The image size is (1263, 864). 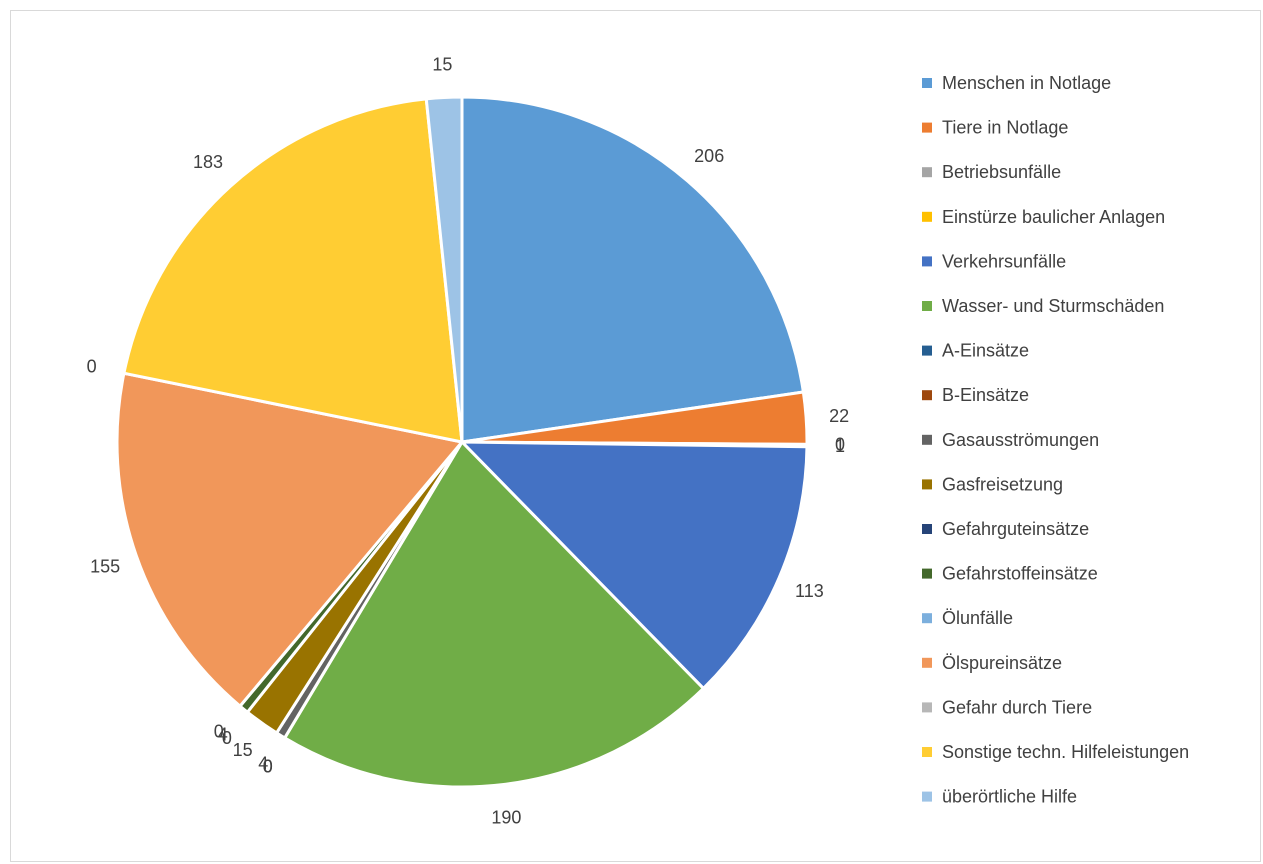 I want to click on data-label-gasausstromungen: 4, so click(x=263, y=764).